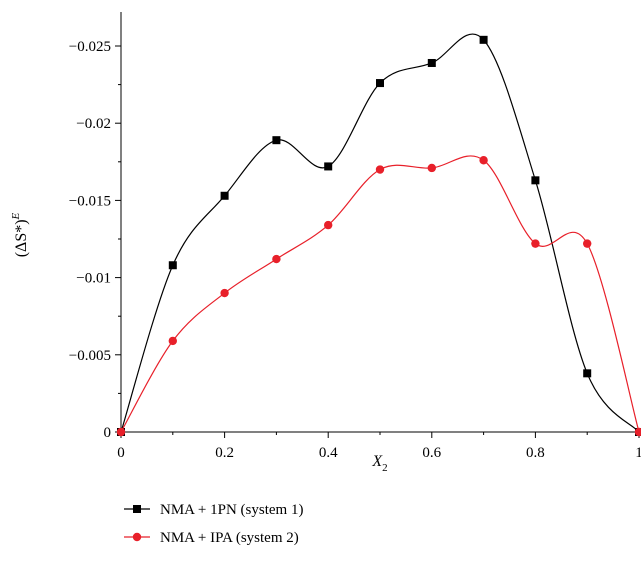 This screenshot has width=641, height=572. What do you see at coordinates (231, 510) in the screenshot?
I see `legend-label: NMA + 1PN (system 1)` at bounding box center [231, 510].